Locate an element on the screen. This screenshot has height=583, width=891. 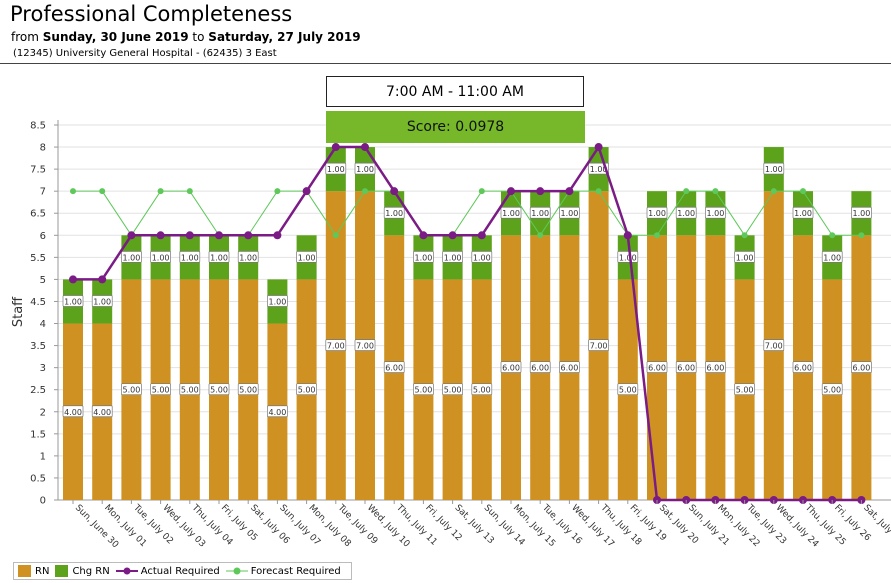
y-tick-label: 0.5 is located at coordinates (38, 478).